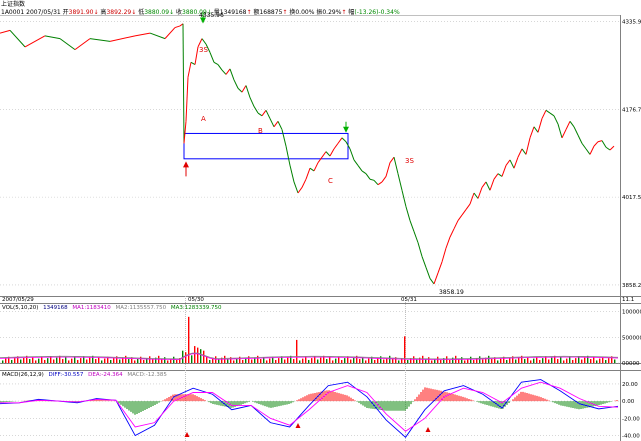 This screenshot has width=641, height=441. What do you see at coordinates (309, 357) in the screenshot?
I see `volume-ma2-line` at bounding box center [309, 357].